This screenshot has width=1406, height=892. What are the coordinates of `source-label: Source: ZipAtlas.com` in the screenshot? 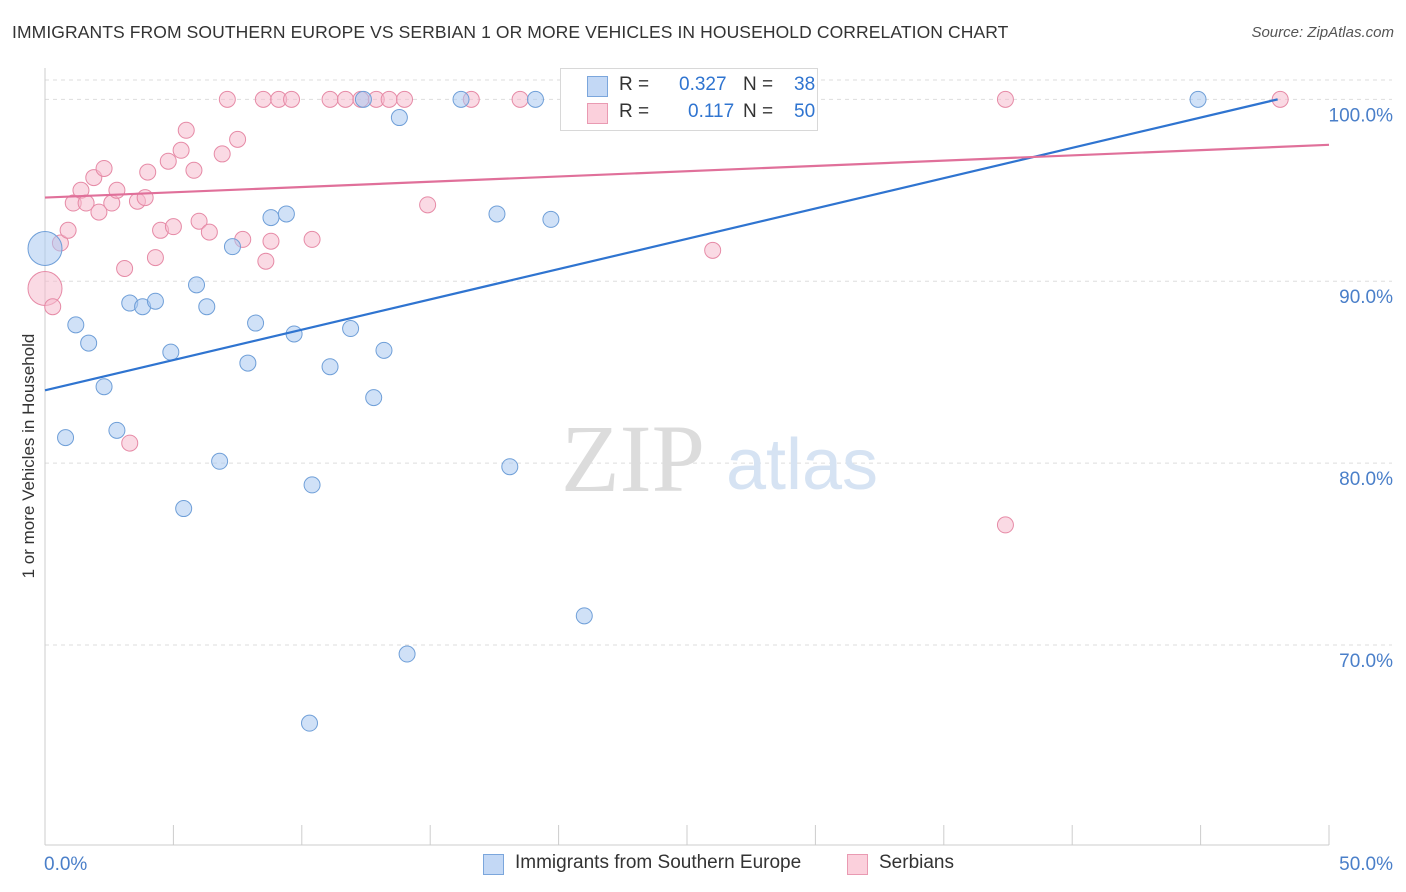 It's located at (1322, 32).